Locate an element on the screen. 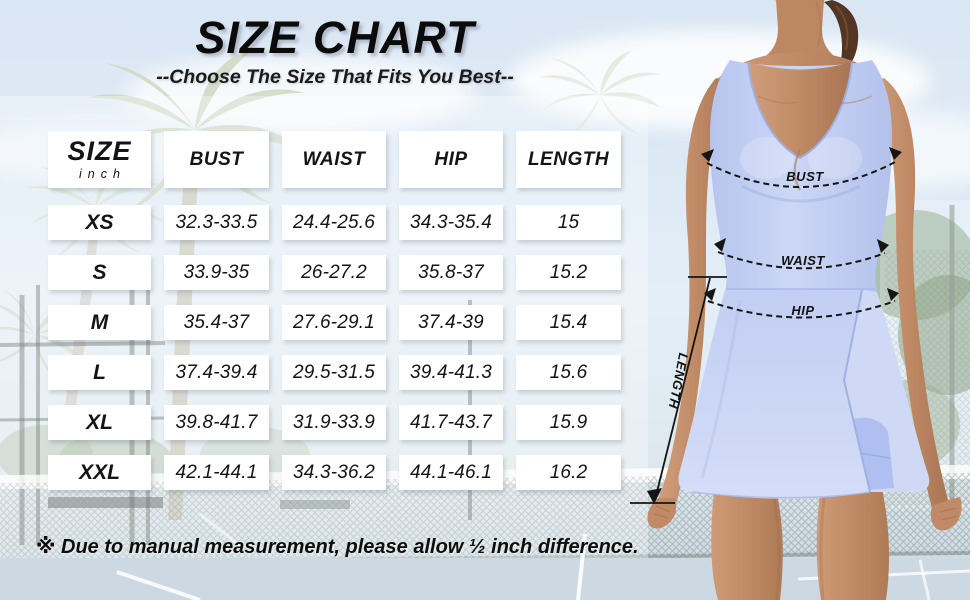 This screenshot has width=970, height=600. waist-value: 34.3-36.2 is located at coordinates (334, 472).